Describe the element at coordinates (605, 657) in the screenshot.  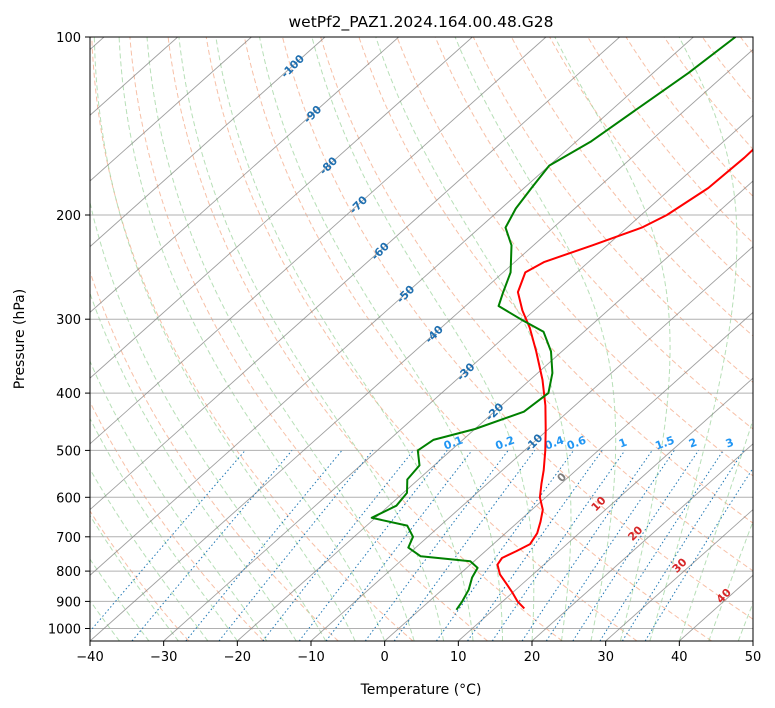
I see `x-tick-label: 30` at that location.